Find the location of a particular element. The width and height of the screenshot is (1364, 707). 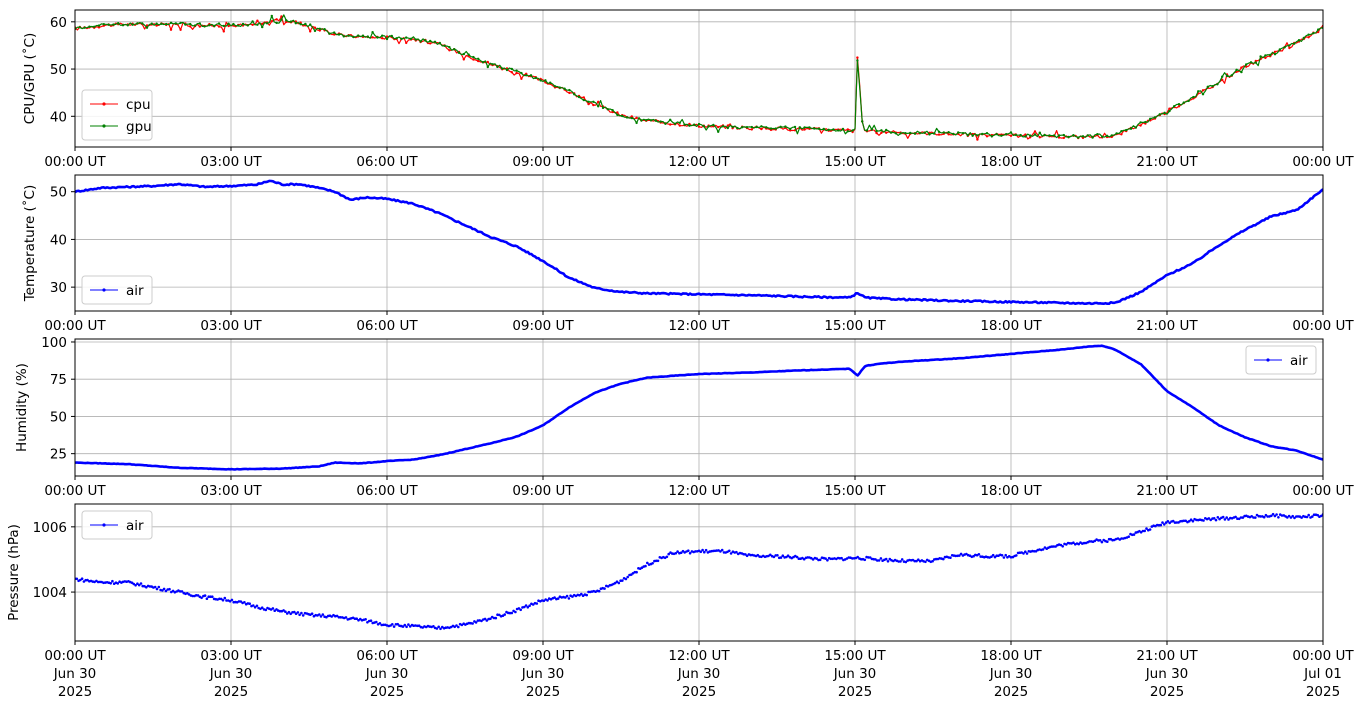

x-year-label: 2025 is located at coordinates (699, 692).